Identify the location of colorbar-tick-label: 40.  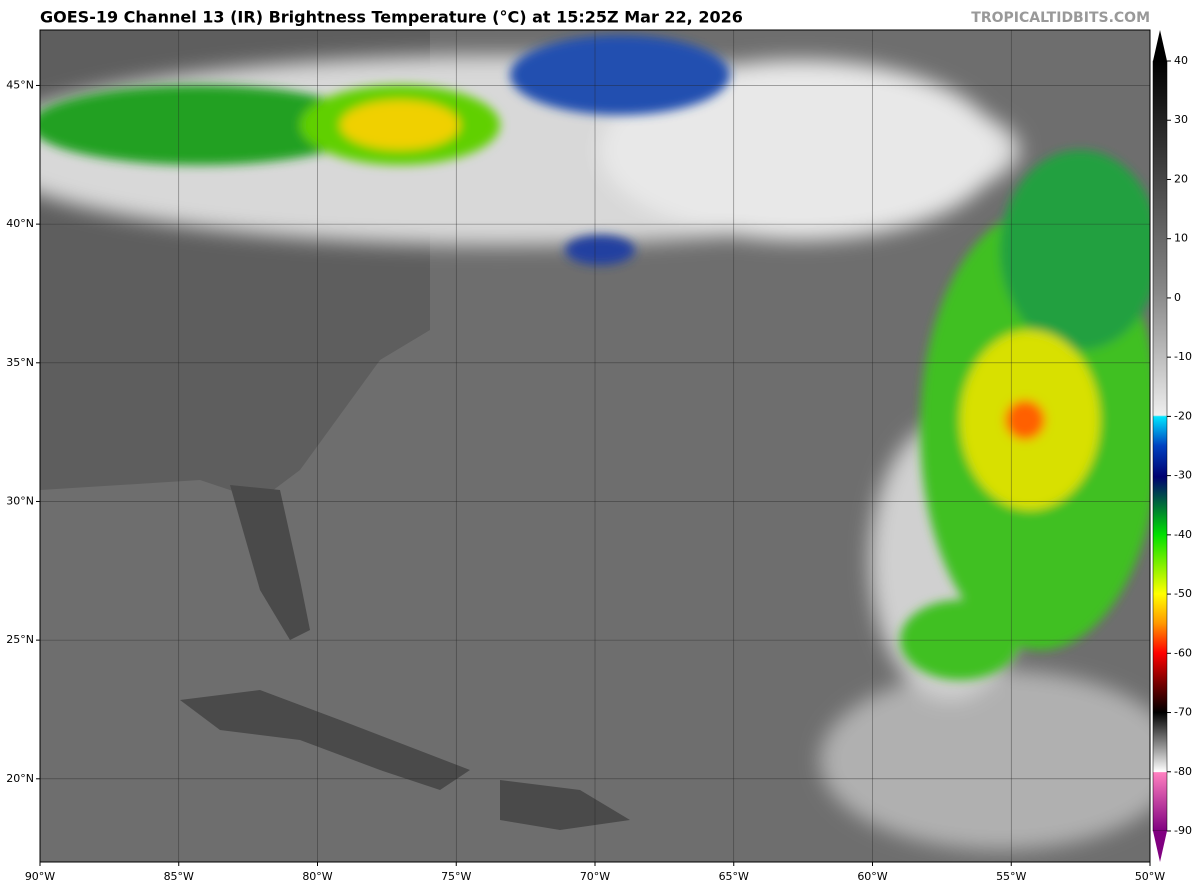
(1181, 60).